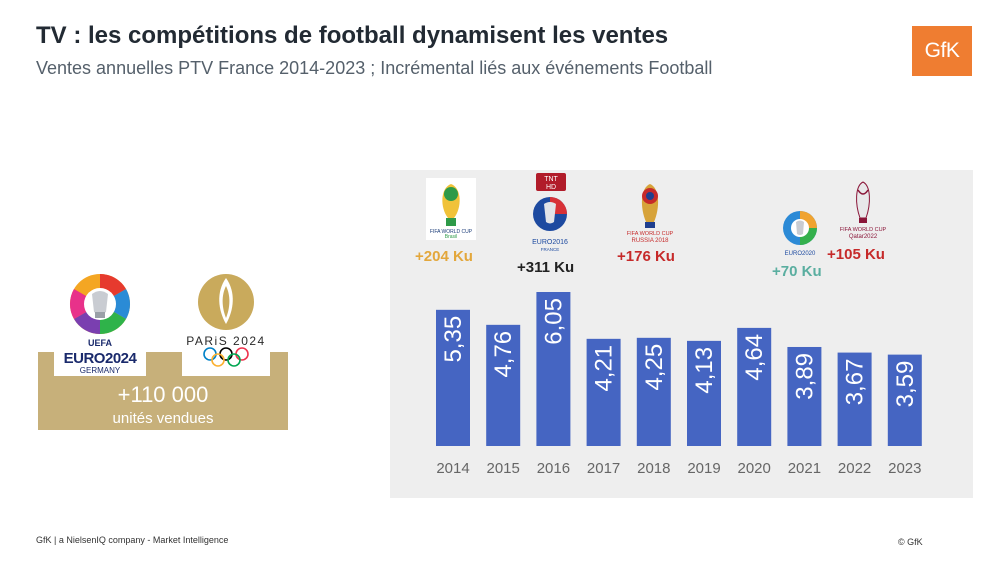 The image size is (1000, 562). I want to click on bar-value-label-2017: 4,21, so click(604, 368).